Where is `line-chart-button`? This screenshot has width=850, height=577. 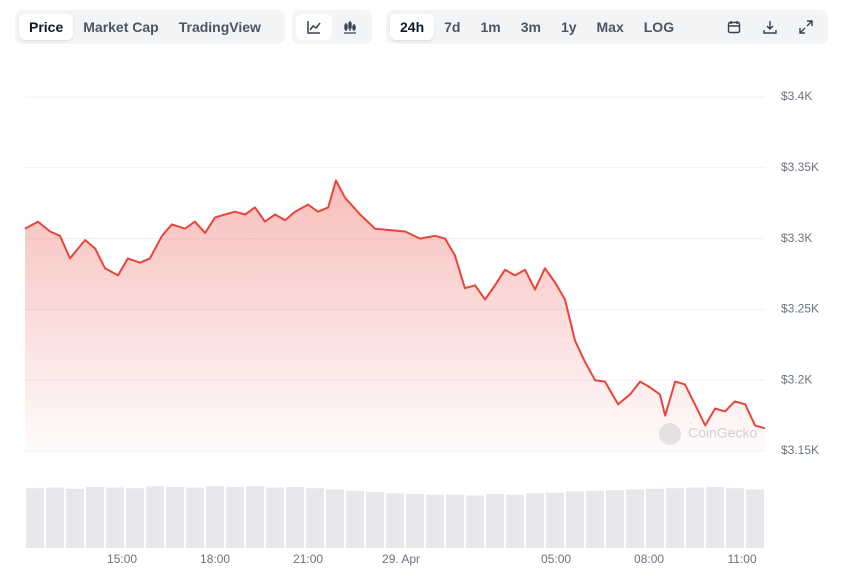
line-chart-button is located at coordinates (314, 27).